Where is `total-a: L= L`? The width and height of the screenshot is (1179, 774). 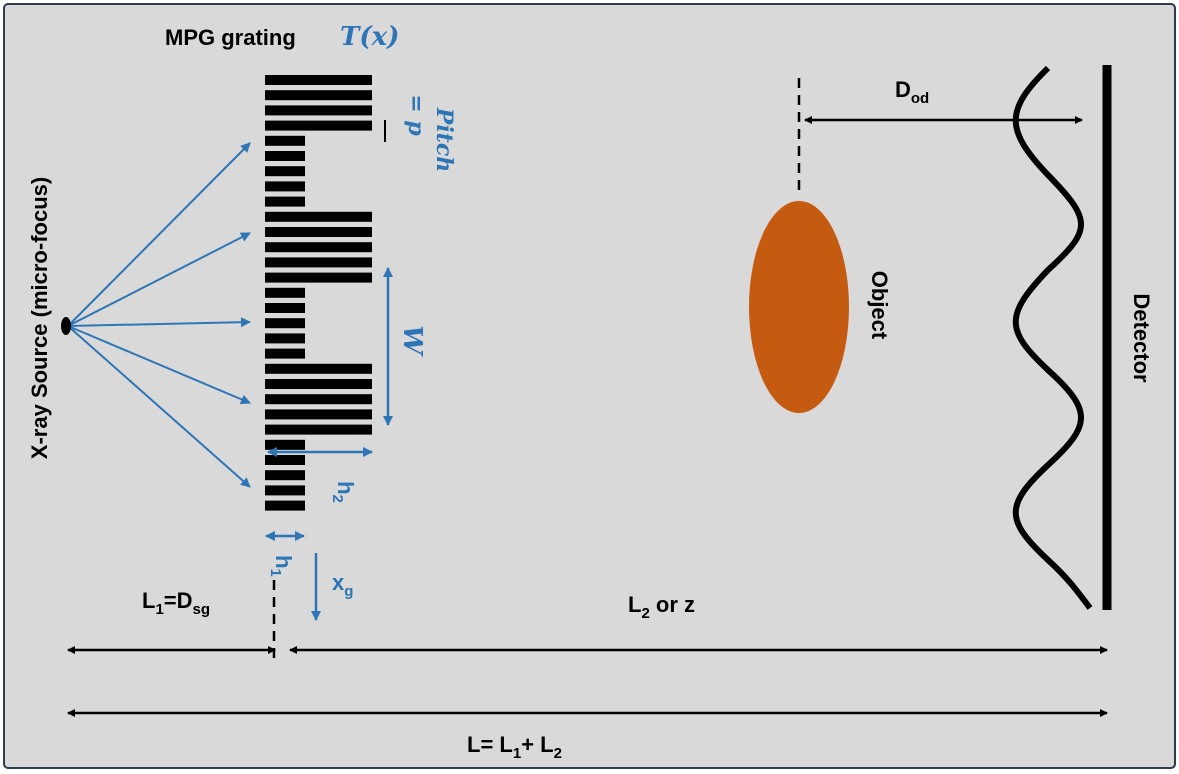 total-a: L= L is located at coordinates (490, 744).